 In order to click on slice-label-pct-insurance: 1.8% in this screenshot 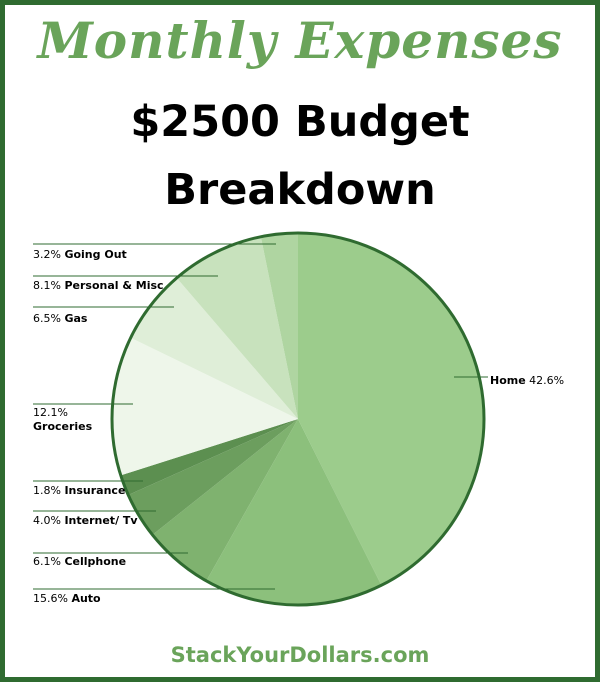, I will do `click(48, 490)`.